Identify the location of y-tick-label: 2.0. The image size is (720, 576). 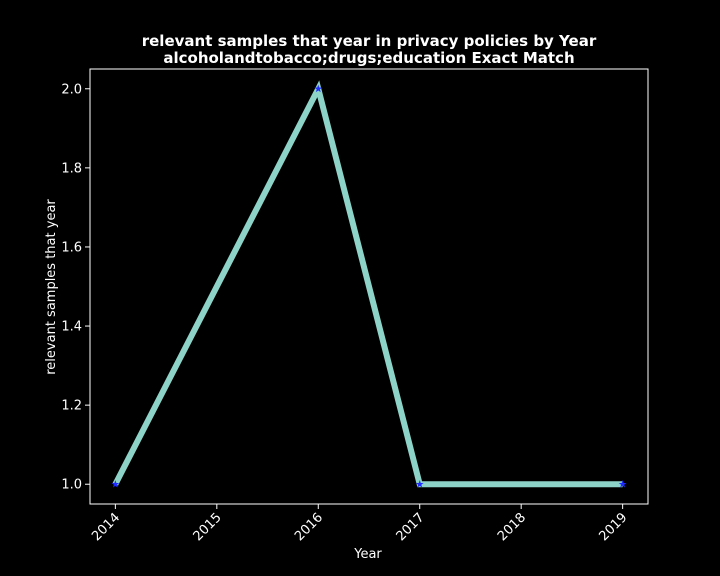
(71, 89).